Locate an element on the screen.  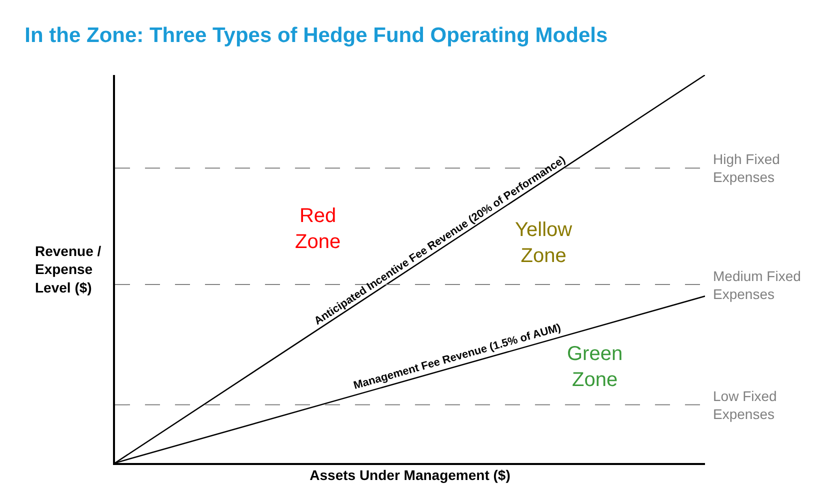
chart-title: In the Zone: Three Types of Hedge Fund Operating Models is located at coordinates (316, 35).